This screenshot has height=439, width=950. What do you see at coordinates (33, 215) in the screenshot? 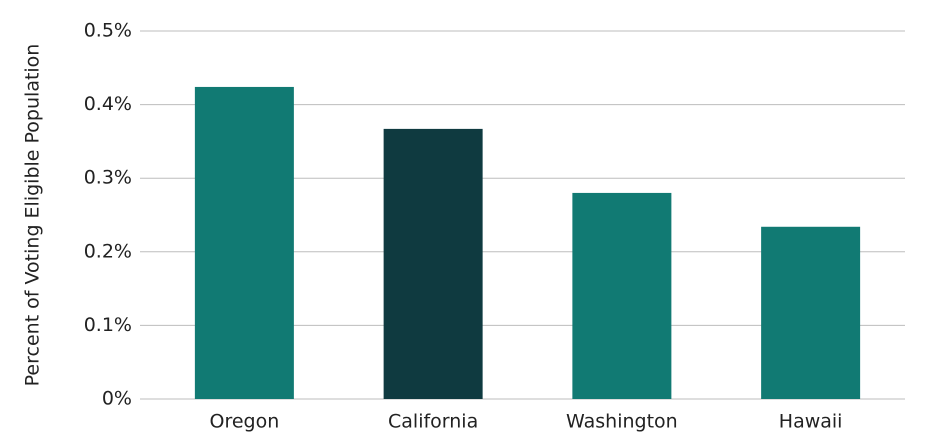
I see `y-axis-label: Percent of Voting Eligible Population` at bounding box center [33, 215].